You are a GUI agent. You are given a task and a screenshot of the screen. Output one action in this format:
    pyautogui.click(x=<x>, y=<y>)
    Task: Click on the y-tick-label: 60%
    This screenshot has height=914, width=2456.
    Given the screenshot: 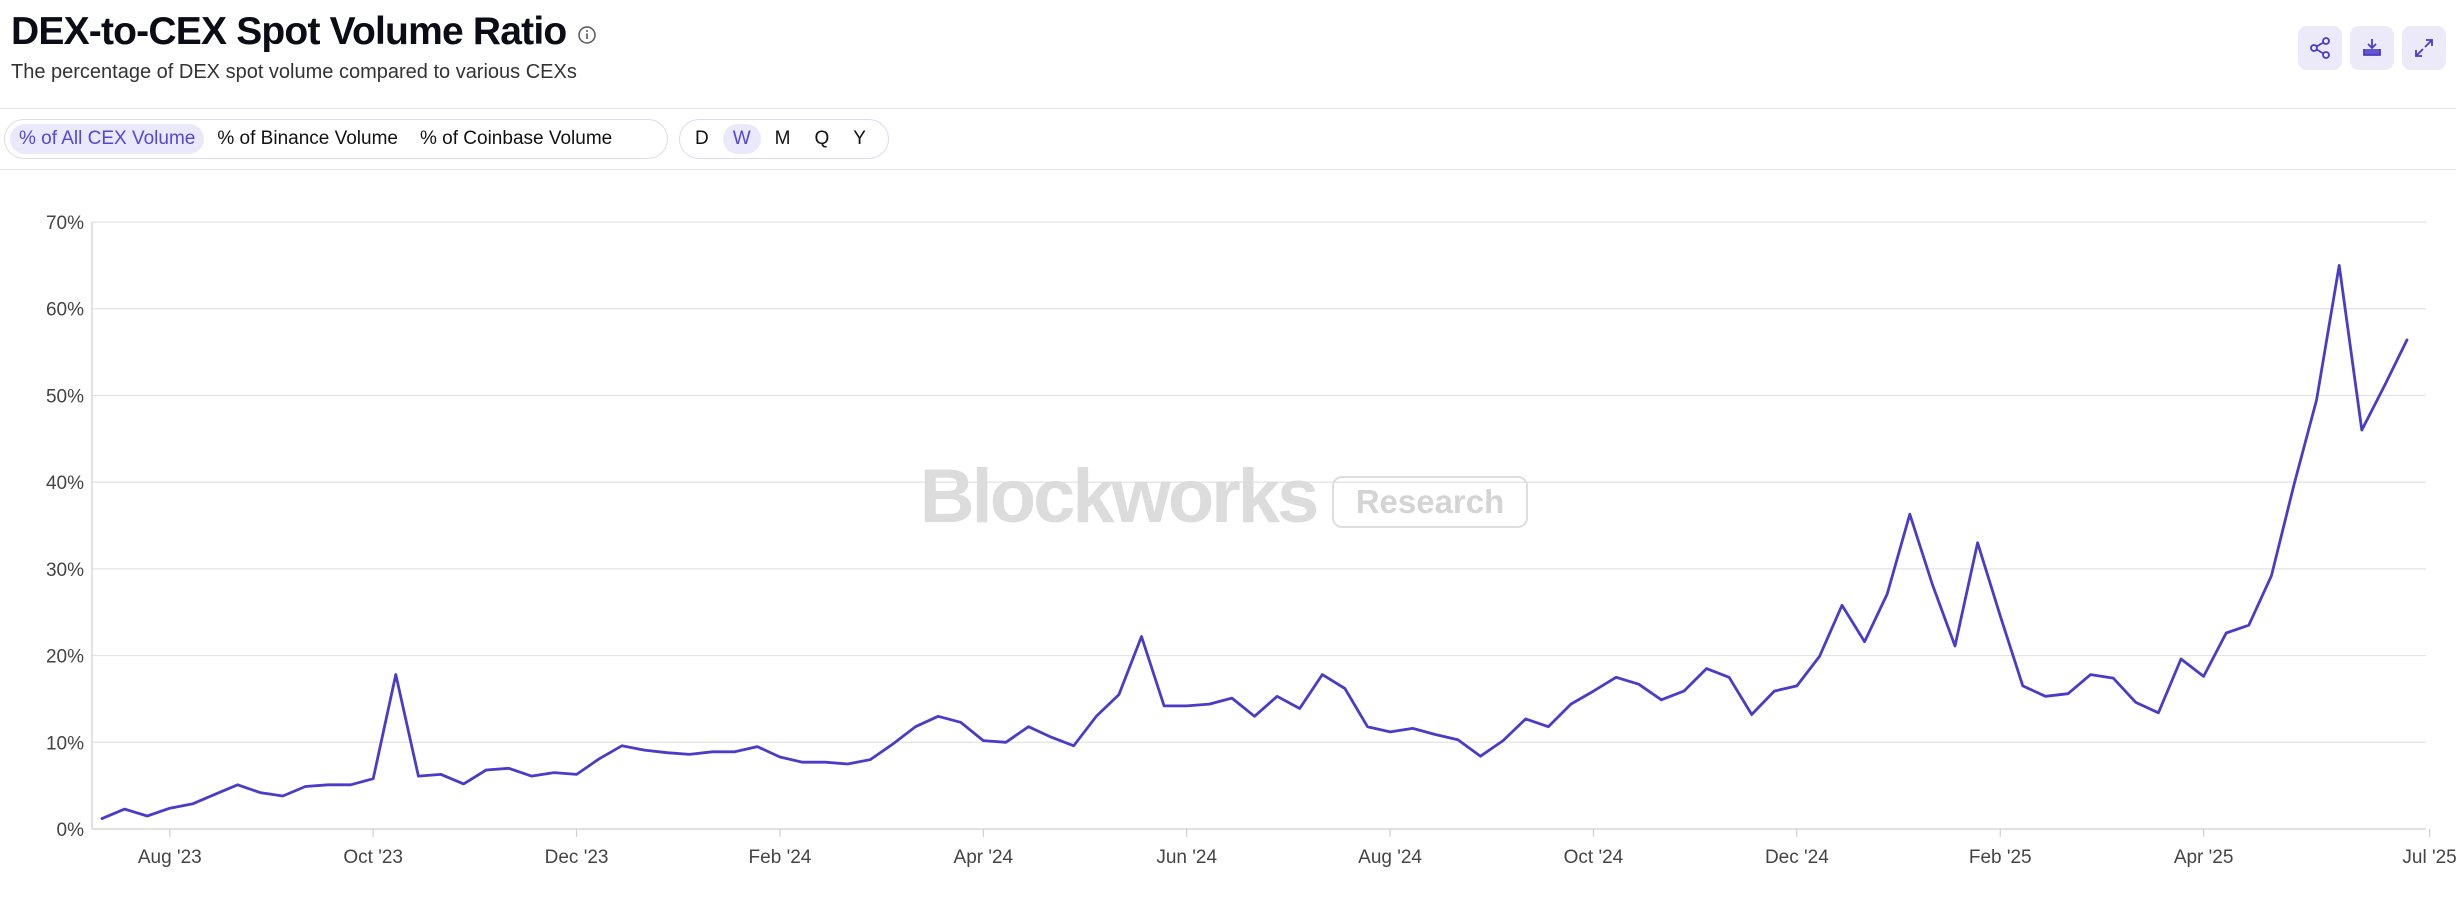 What is the action you would take?
    pyautogui.click(x=65, y=310)
    